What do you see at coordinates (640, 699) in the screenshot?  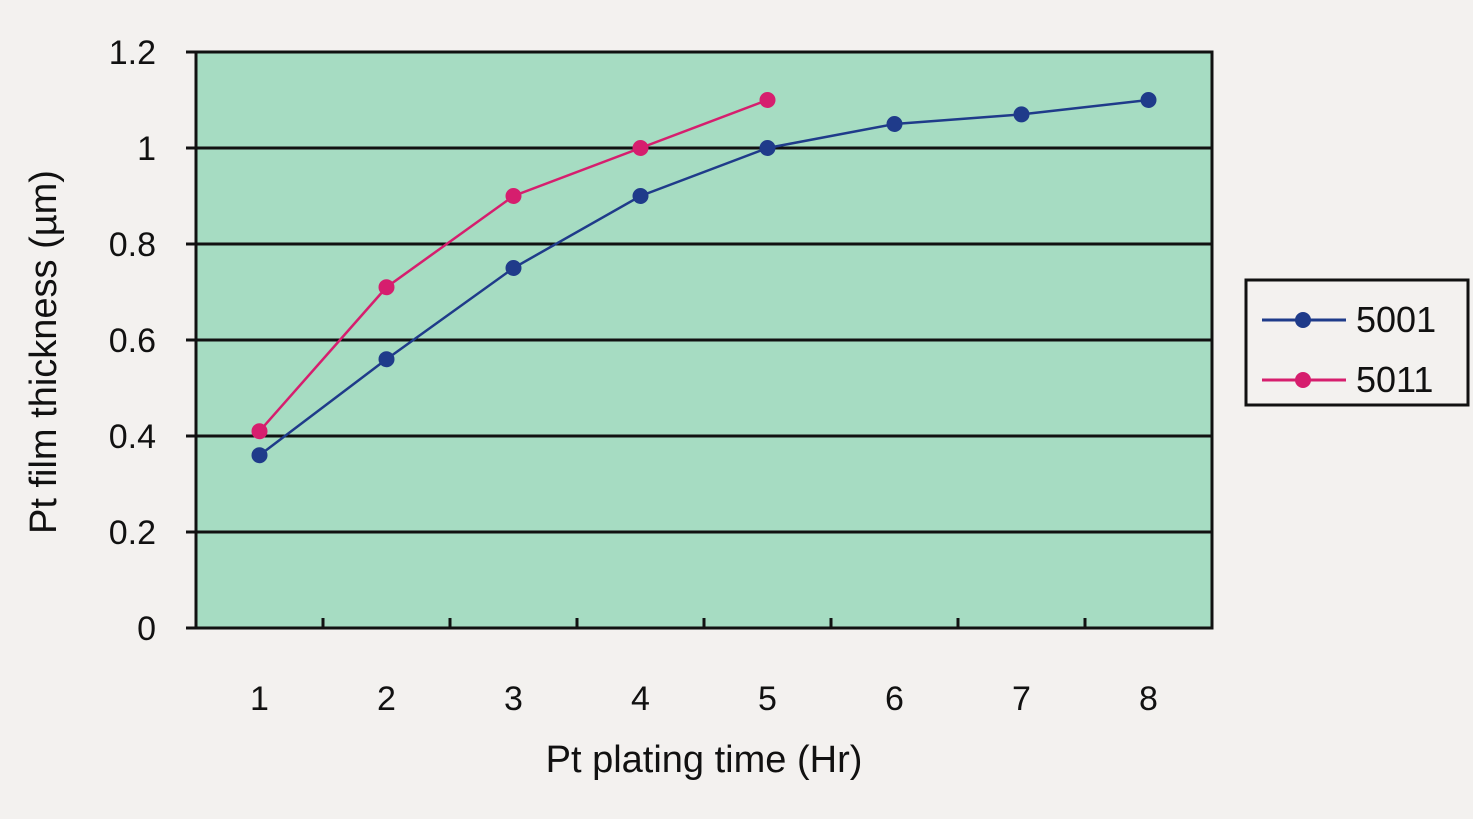 I see `x-tick-label: 4` at bounding box center [640, 699].